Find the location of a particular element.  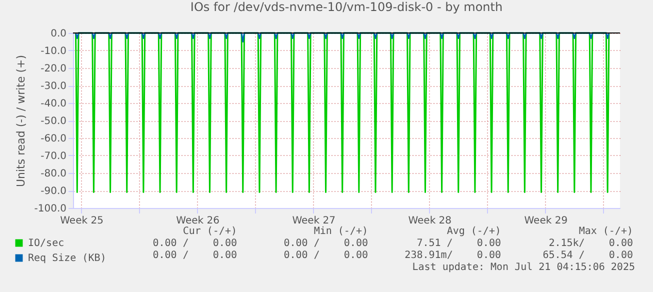

y-tick-label: -90.0 is located at coordinates (53, 191).